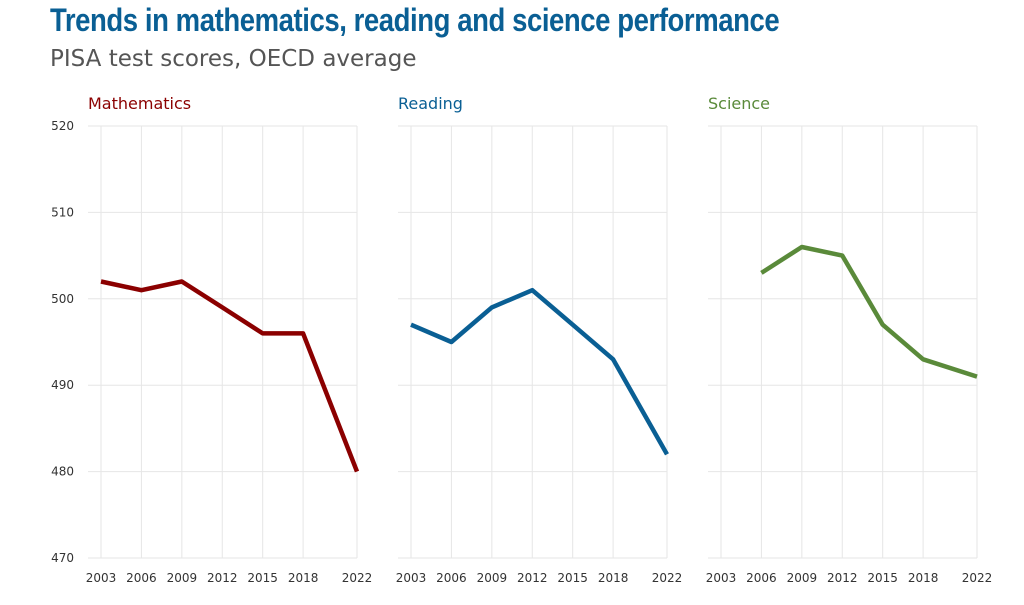 Image resolution: width=1024 pixels, height=605 pixels. I want to click on y-tick-label: 490, so click(62, 385).